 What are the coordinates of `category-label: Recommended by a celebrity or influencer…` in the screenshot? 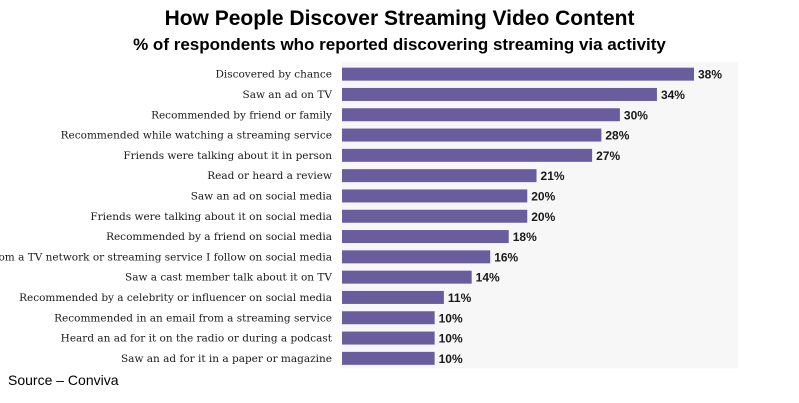 It's located at (175, 298).